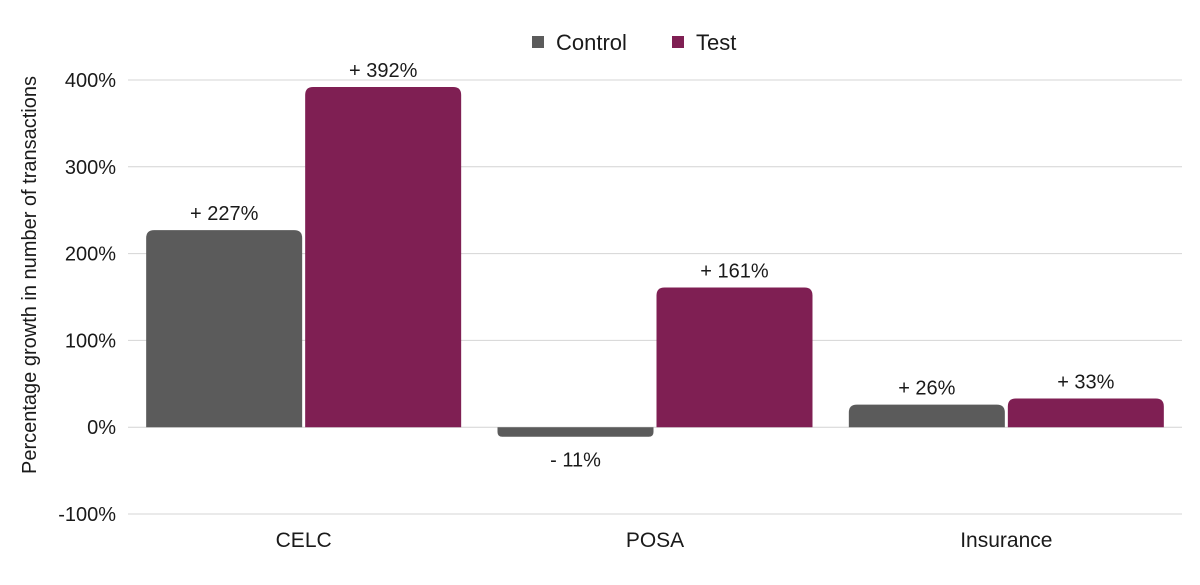  Describe the element at coordinates (90, 168) in the screenshot. I see `y-tick-label: 300%` at that location.